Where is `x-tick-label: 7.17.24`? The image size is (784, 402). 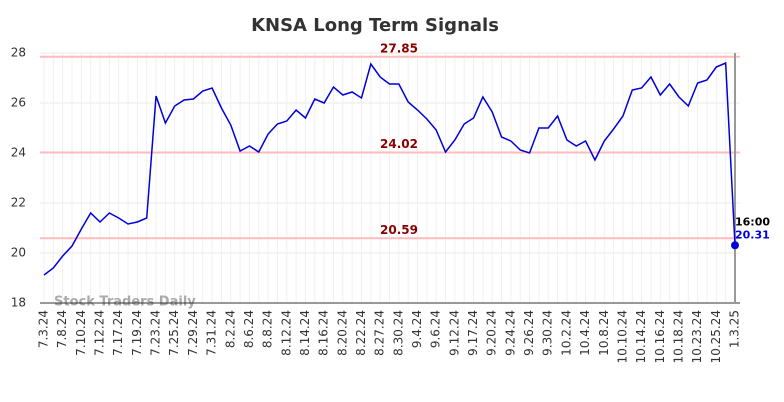 x-tick-label: 7.17.24 is located at coordinates (118, 333).